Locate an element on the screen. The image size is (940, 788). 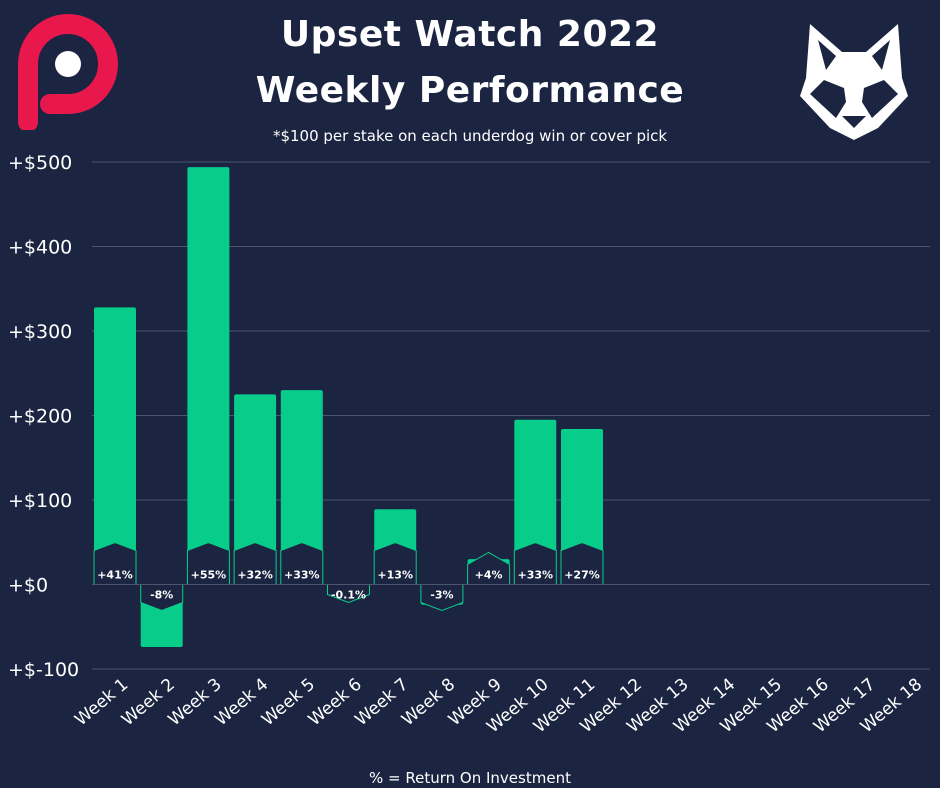
roi-label: +27% is located at coordinates (582, 575).